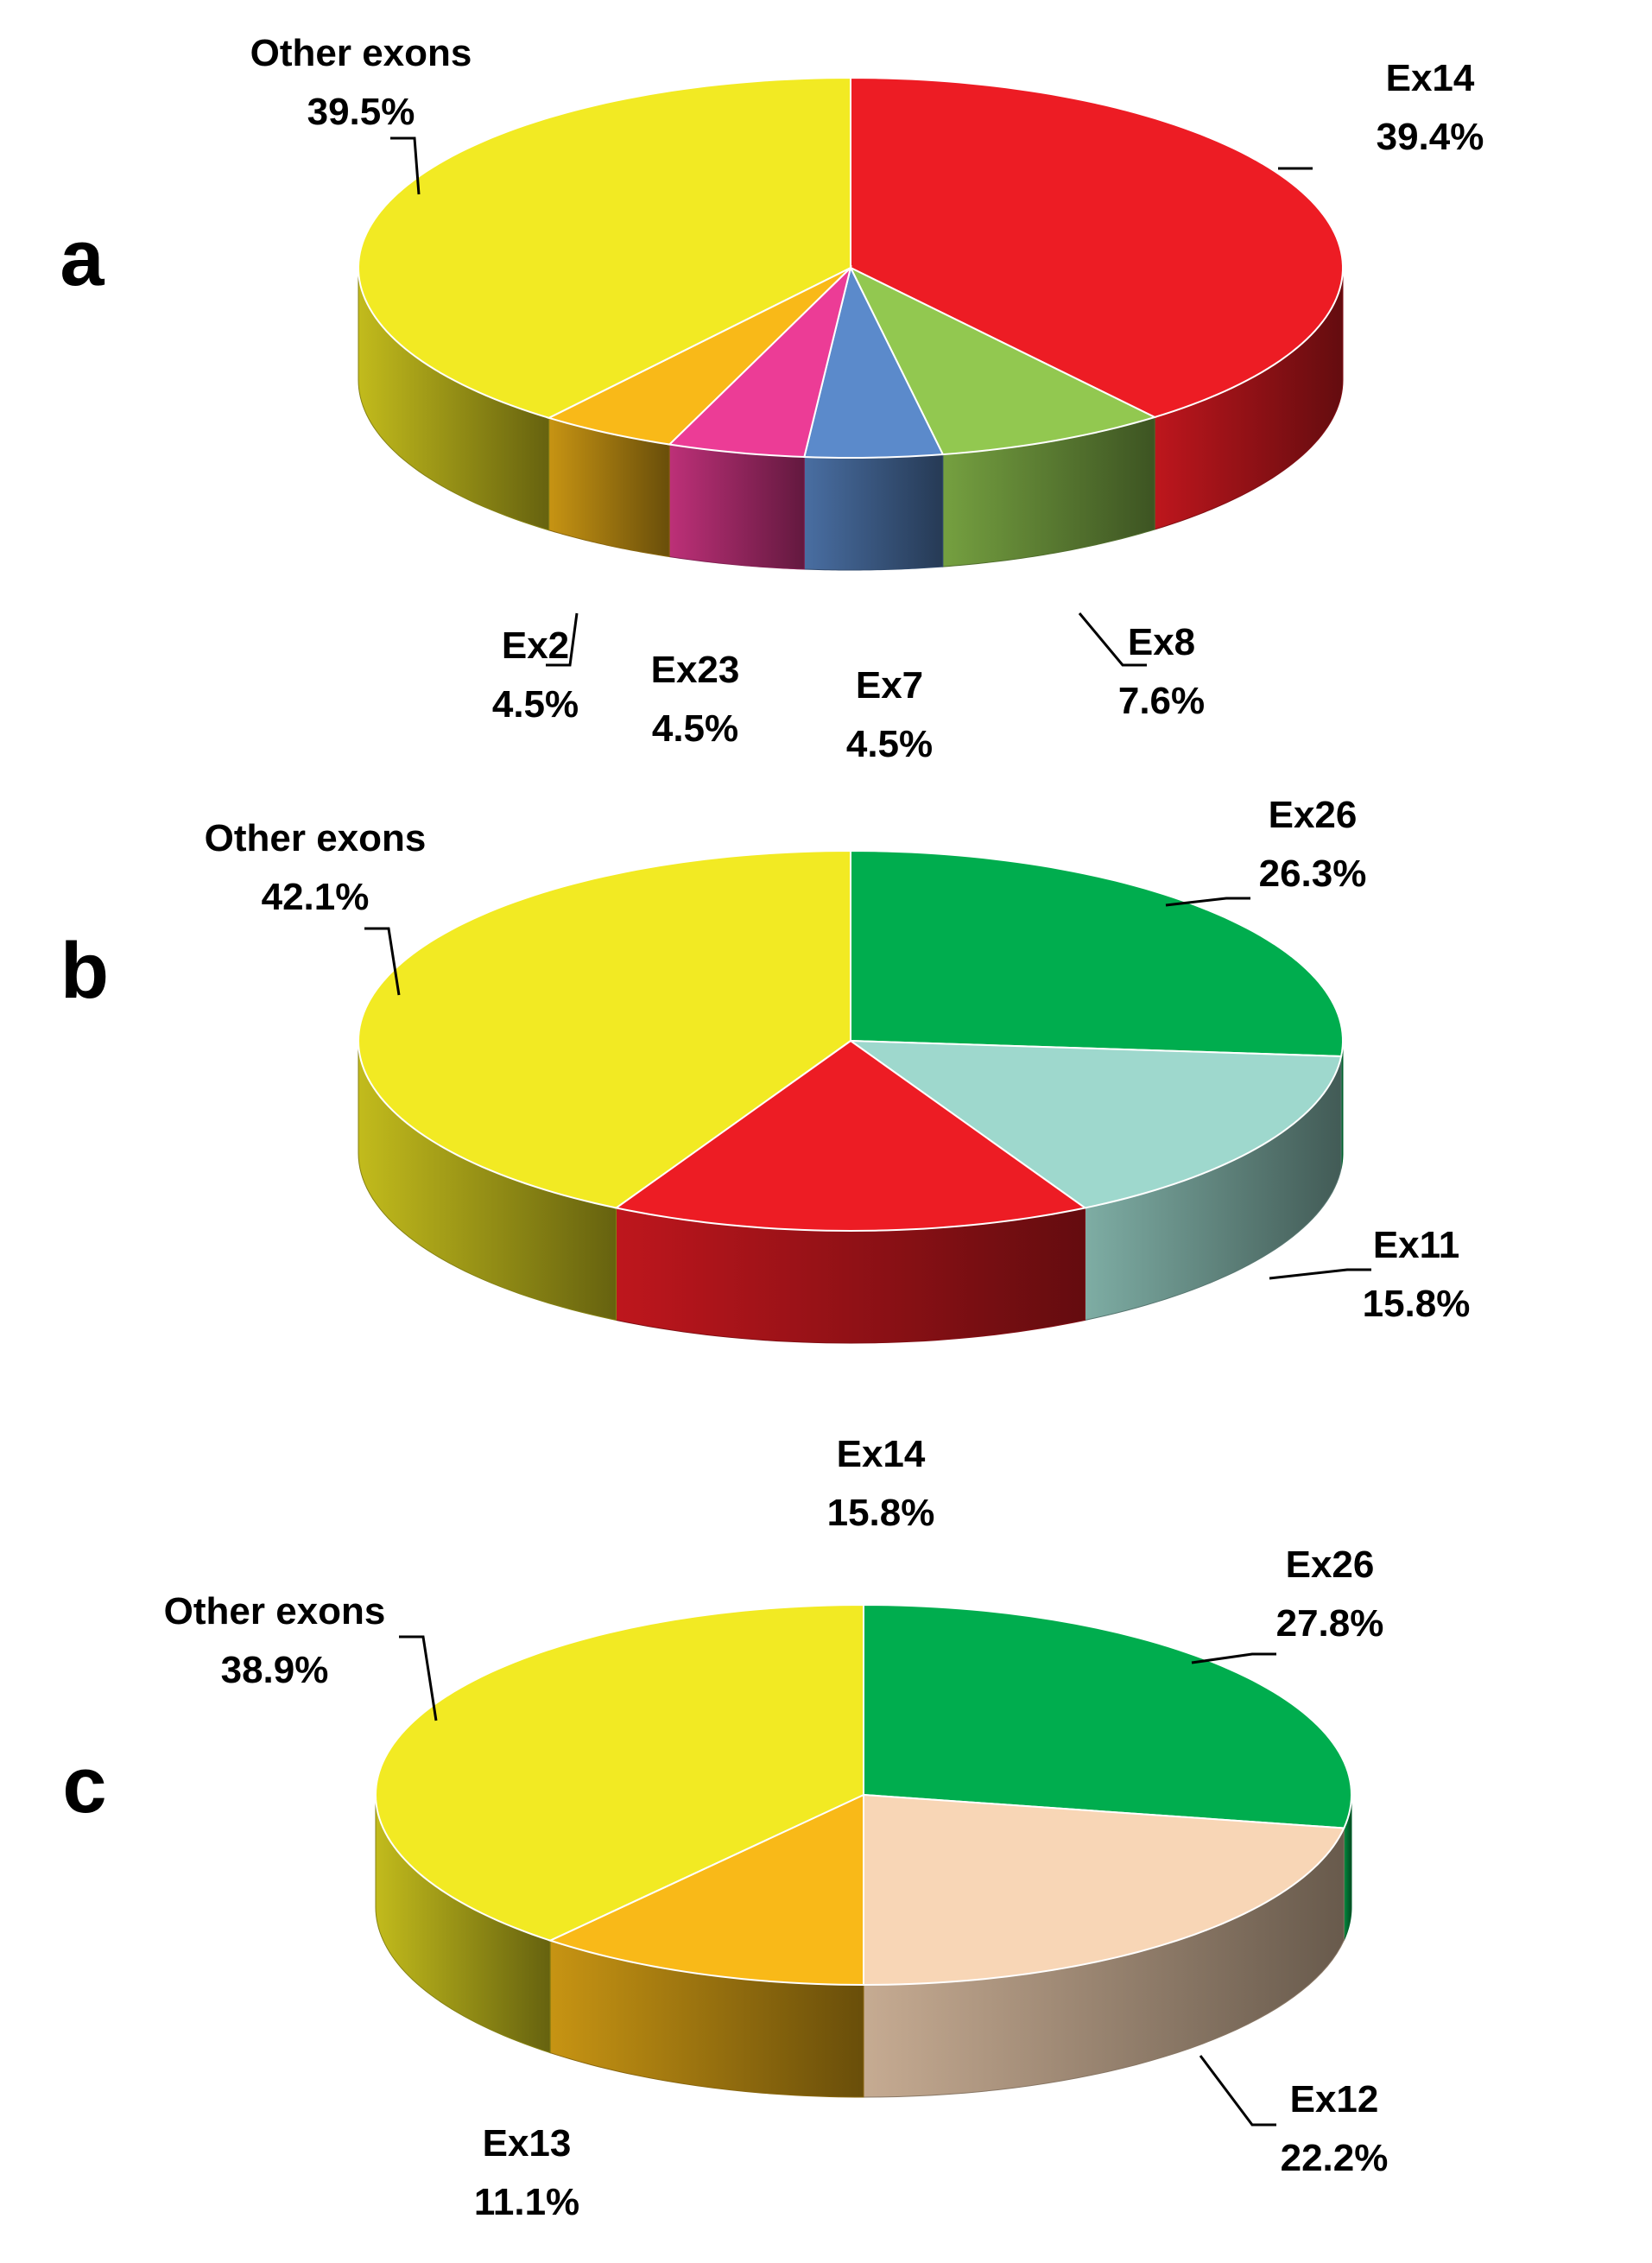 Image resolution: width=1652 pixels, height=2263 pixels. I want to click on slice-label: Ex8, so click(1161, 642).